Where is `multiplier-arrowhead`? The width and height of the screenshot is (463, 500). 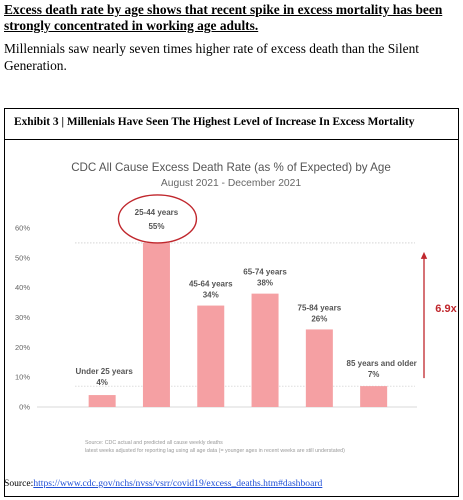 multiplier-arrowhead is located at coordinates (424, 255).